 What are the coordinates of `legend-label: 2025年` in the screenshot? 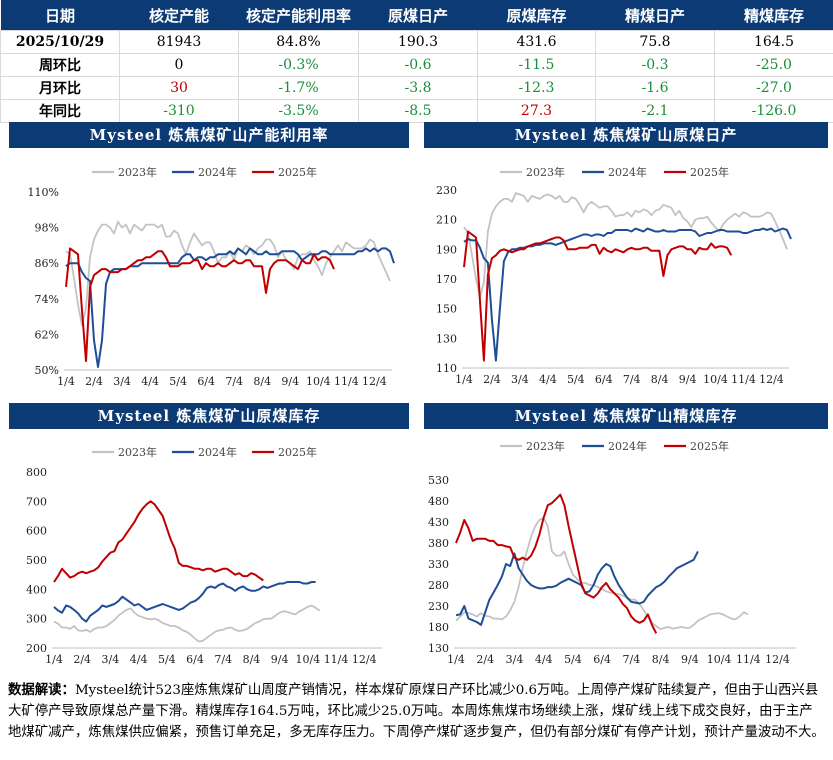 It's located at (709, 446).